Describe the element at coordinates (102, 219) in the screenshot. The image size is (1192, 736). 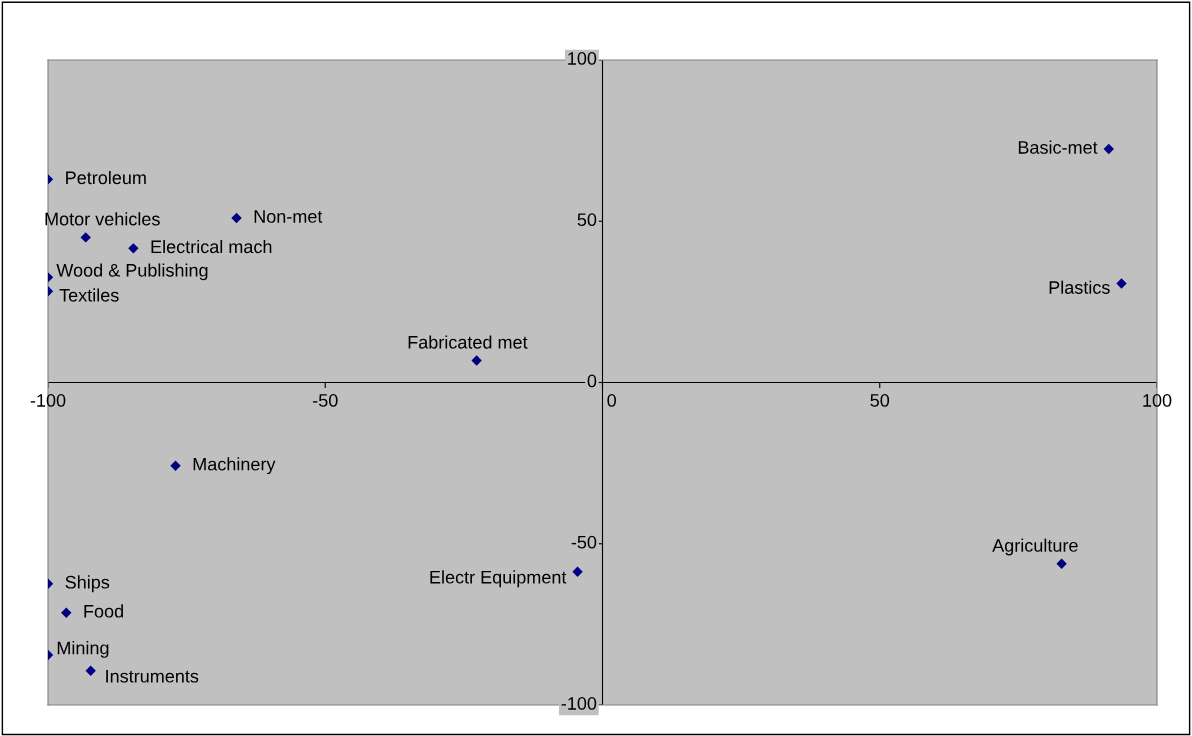
I see `annotation: Motor vehicles` at that location.